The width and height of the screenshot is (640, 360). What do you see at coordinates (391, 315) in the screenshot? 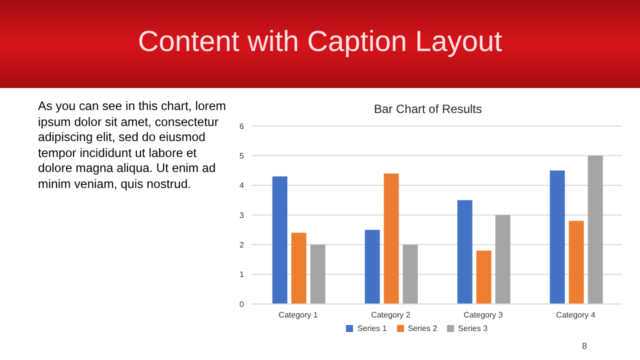
I see `x-tick-label: Category 2` at bounding box center [391, 315].